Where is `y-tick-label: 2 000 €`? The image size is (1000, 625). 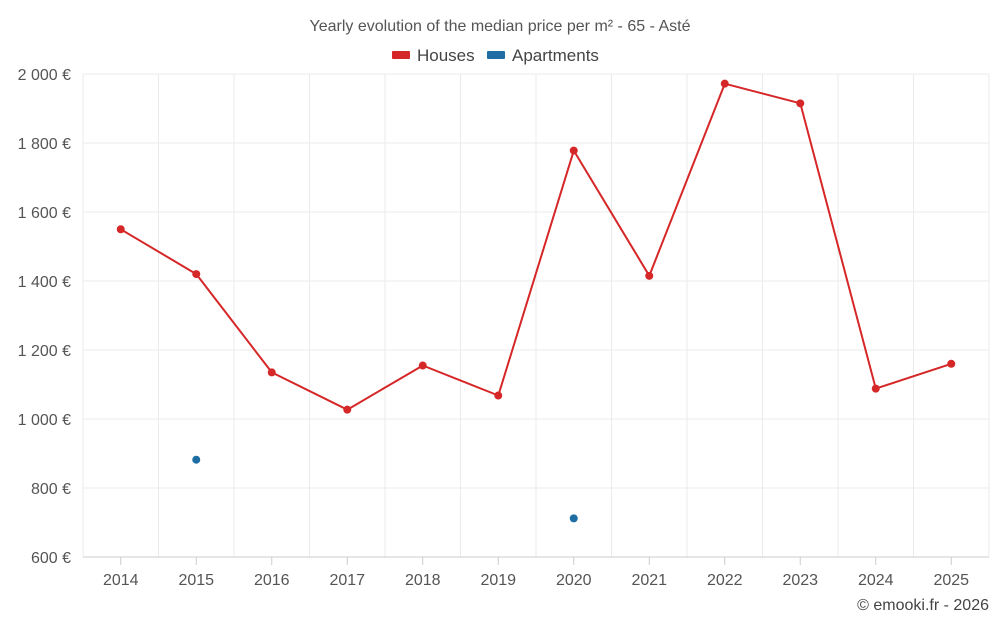
y-tick-label: 2 000 € is located at coordinates (44, 75).